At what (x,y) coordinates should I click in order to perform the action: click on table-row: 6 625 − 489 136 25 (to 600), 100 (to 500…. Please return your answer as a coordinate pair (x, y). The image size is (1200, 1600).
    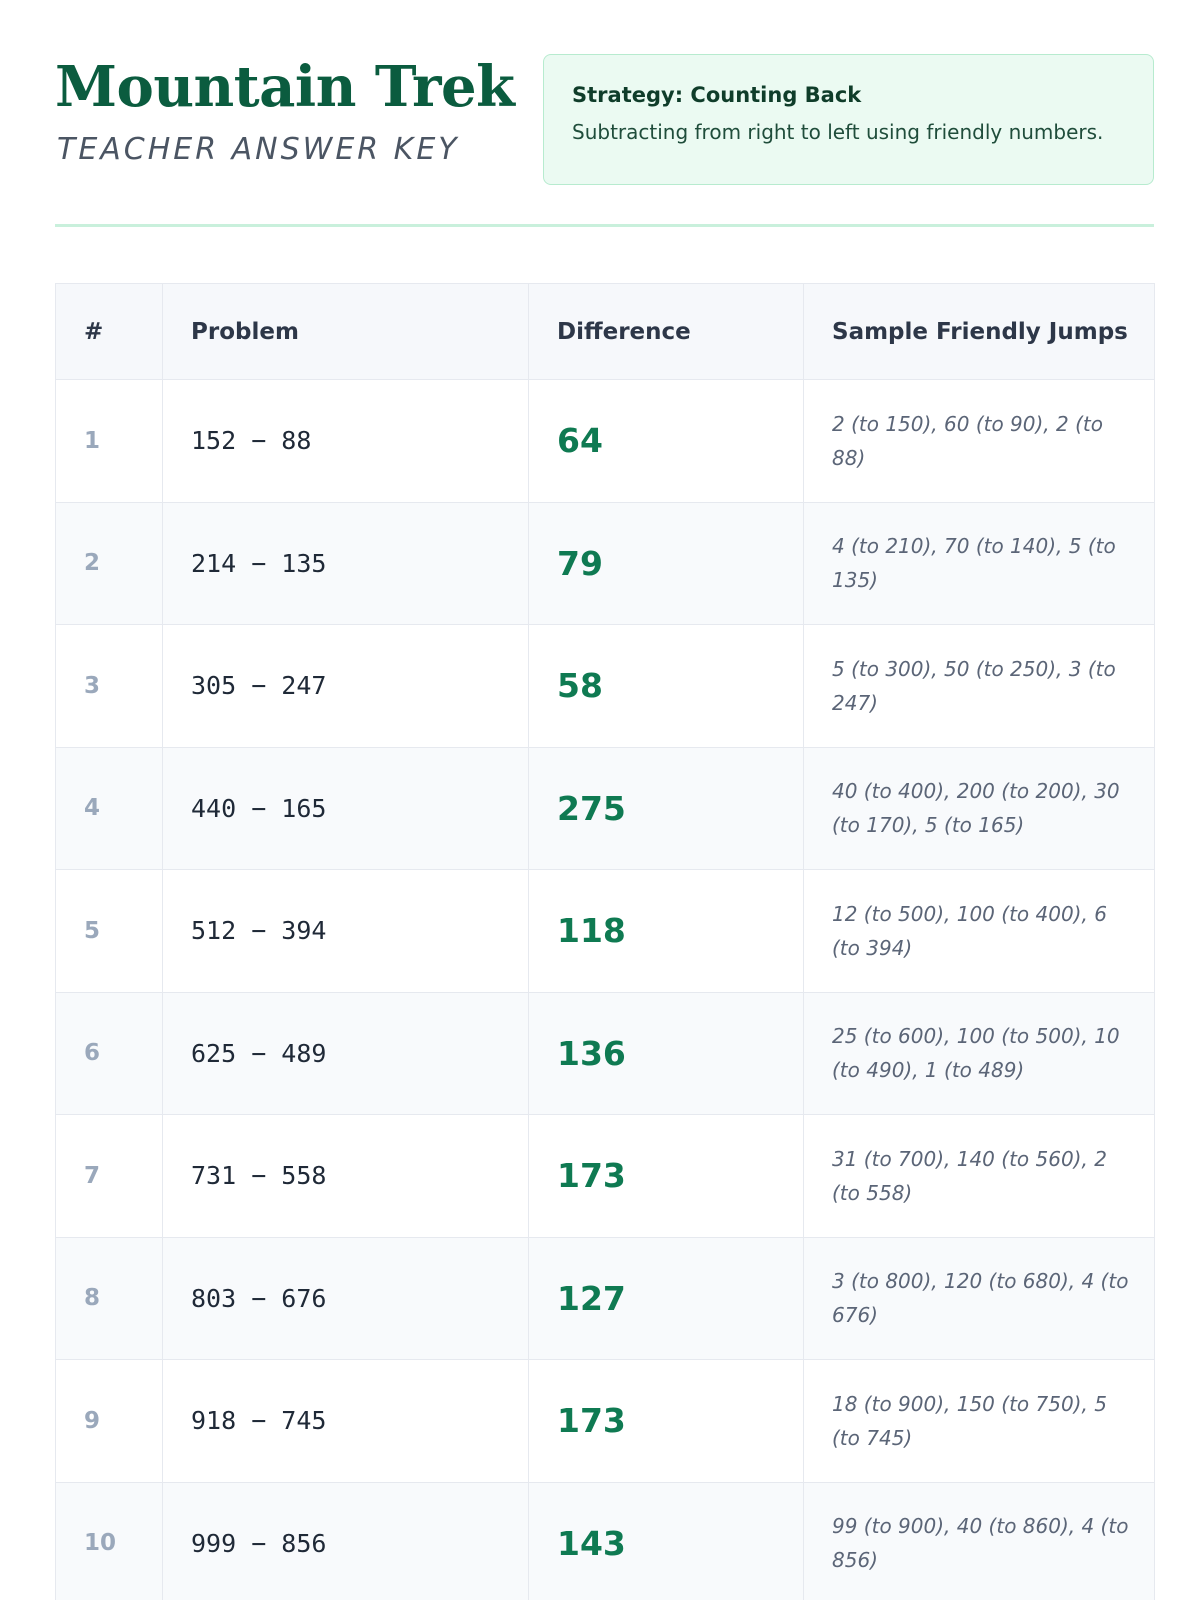
    Looking at the image, I should click on (605, 1053).